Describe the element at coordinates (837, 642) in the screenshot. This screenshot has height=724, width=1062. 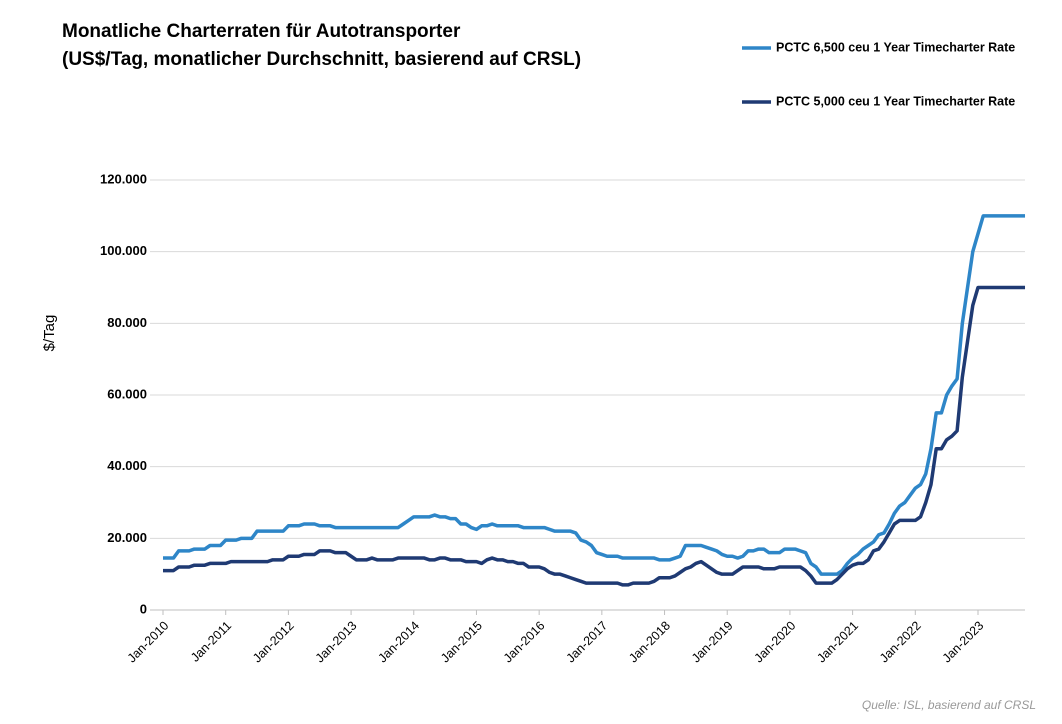
I see `x-tick-label: Jan-2021` at that location.